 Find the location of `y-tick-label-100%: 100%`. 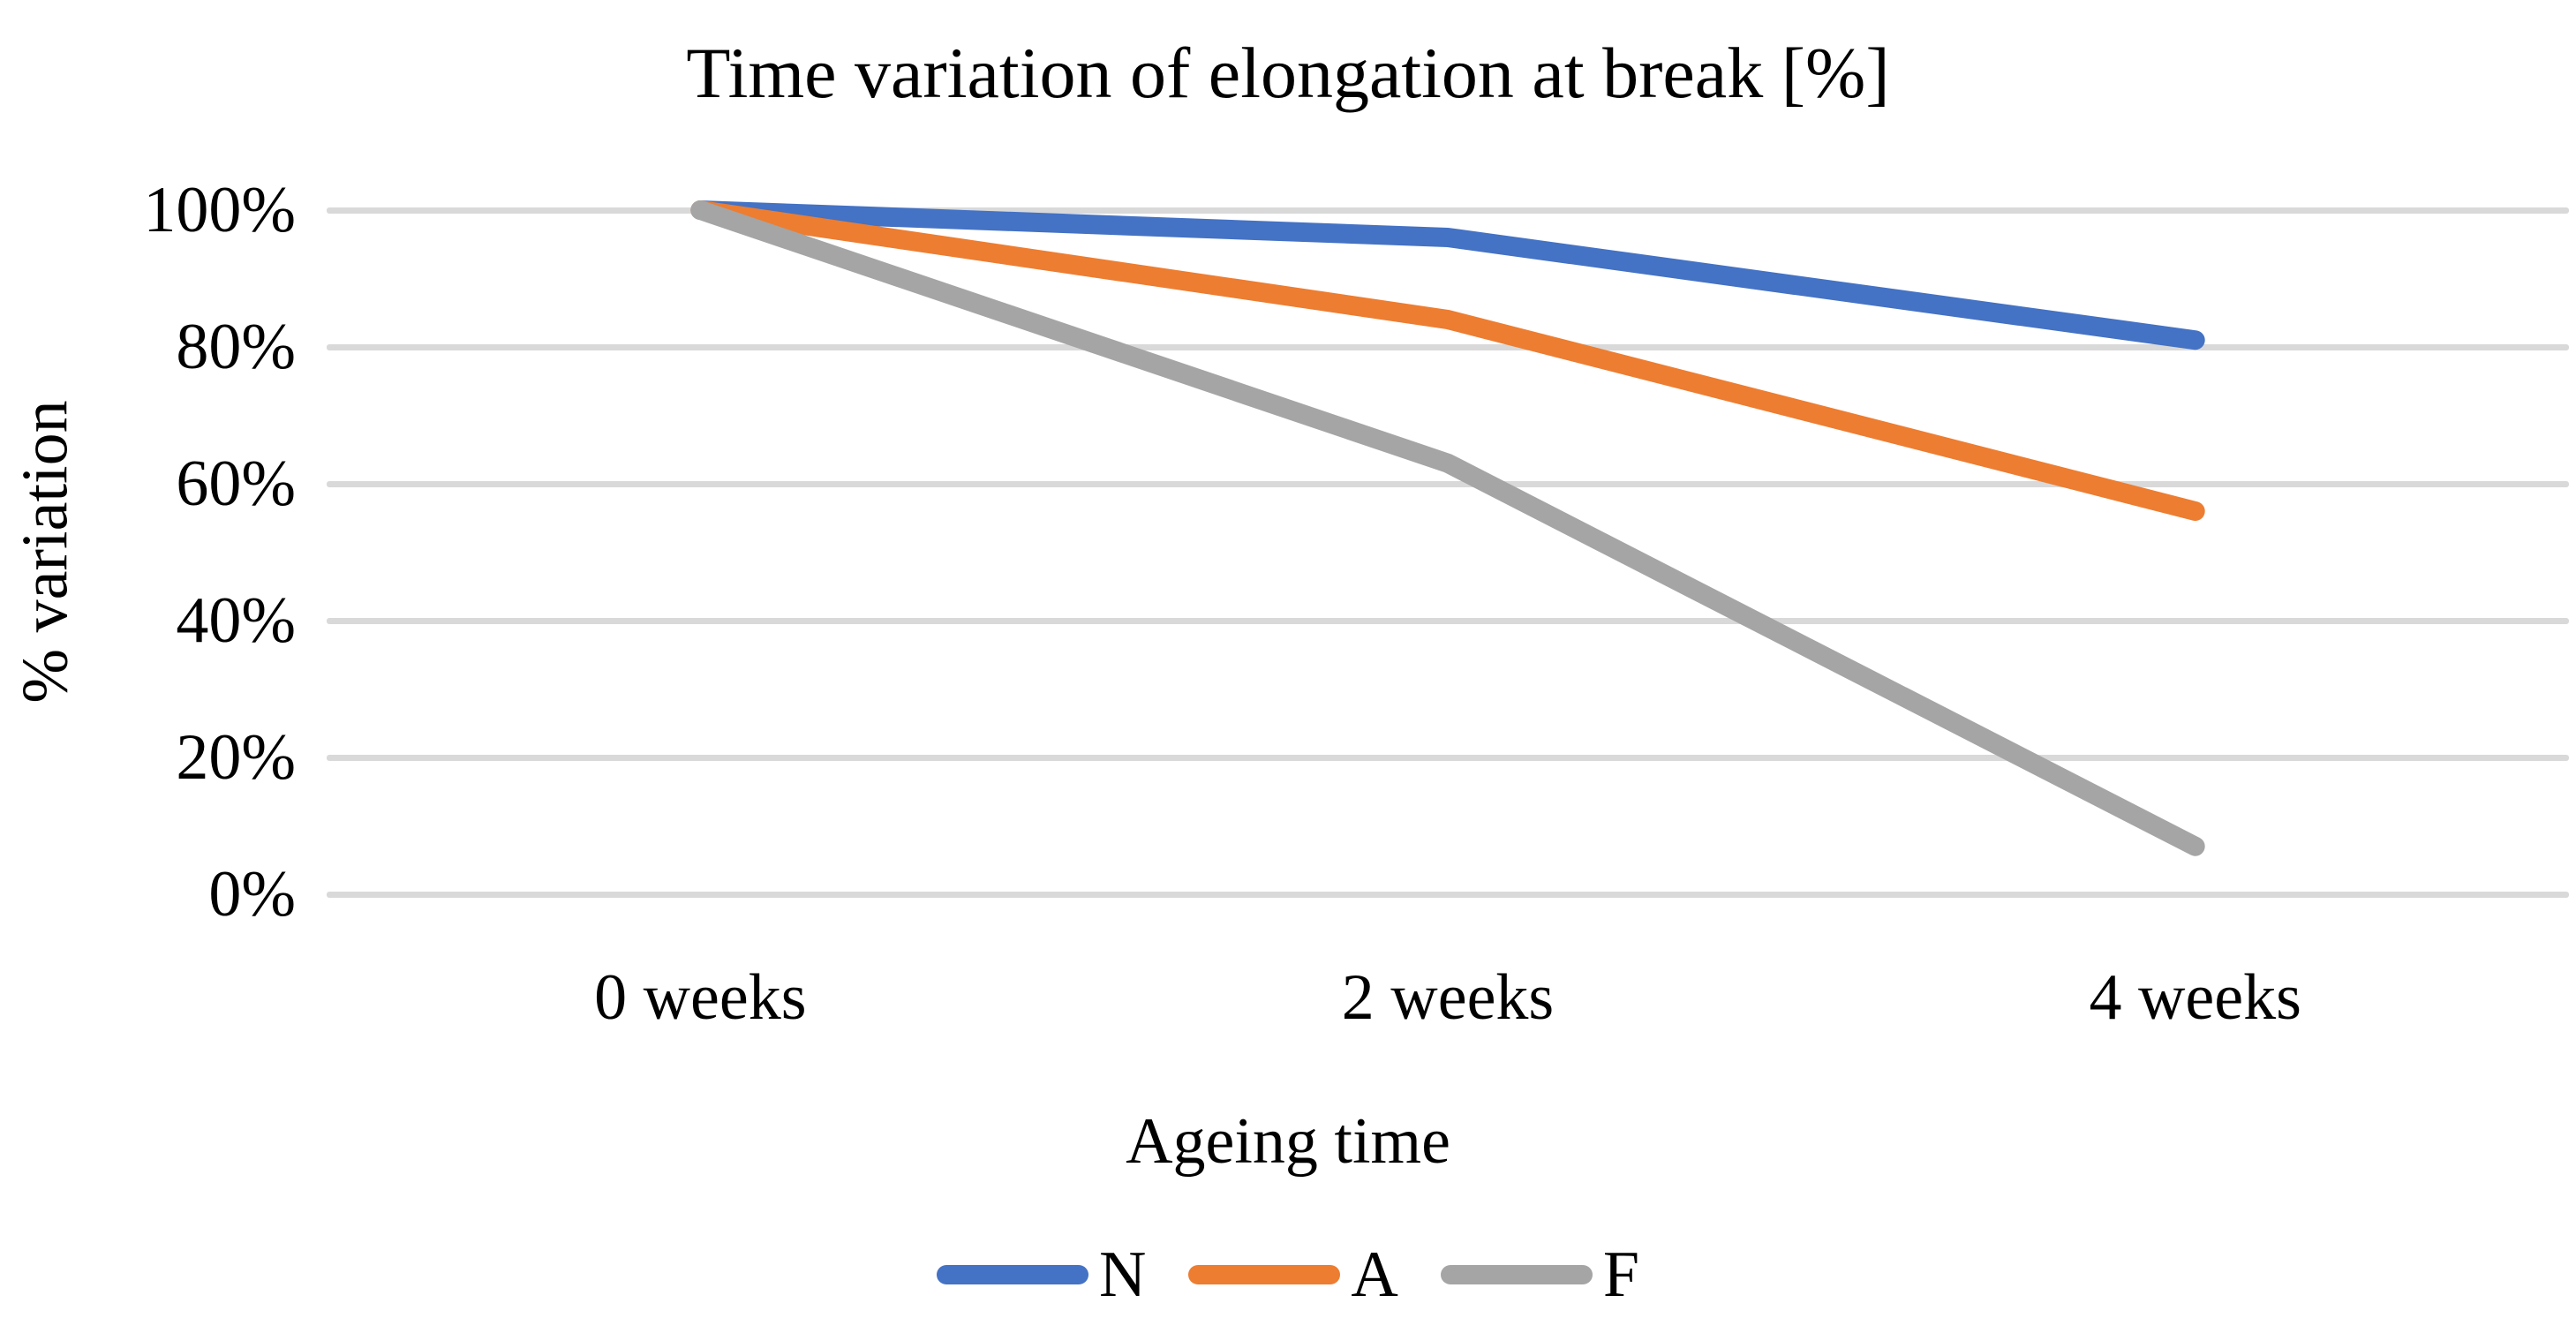

y-tick-label-100%: 100% is located at coordinates (220, 210).